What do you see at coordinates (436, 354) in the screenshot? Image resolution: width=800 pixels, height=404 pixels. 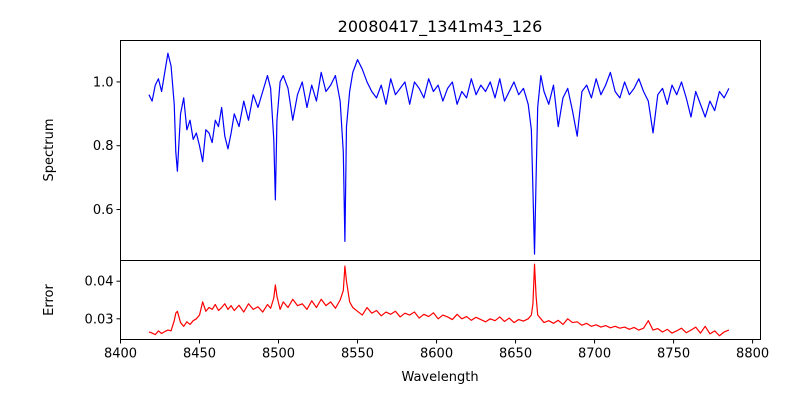 I see `xtick-label: 8600` at bounding box center [436, 354].